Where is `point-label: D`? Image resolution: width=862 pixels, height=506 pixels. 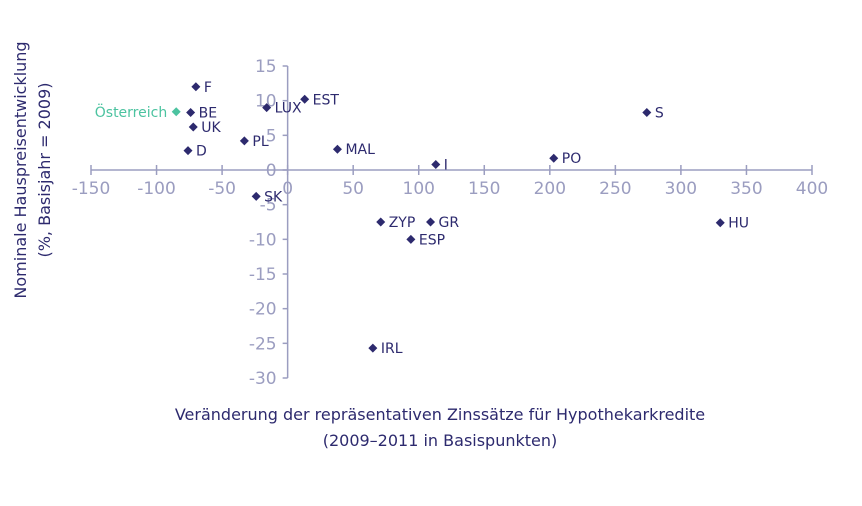
point-label: D is located at coordinates (201, 152).